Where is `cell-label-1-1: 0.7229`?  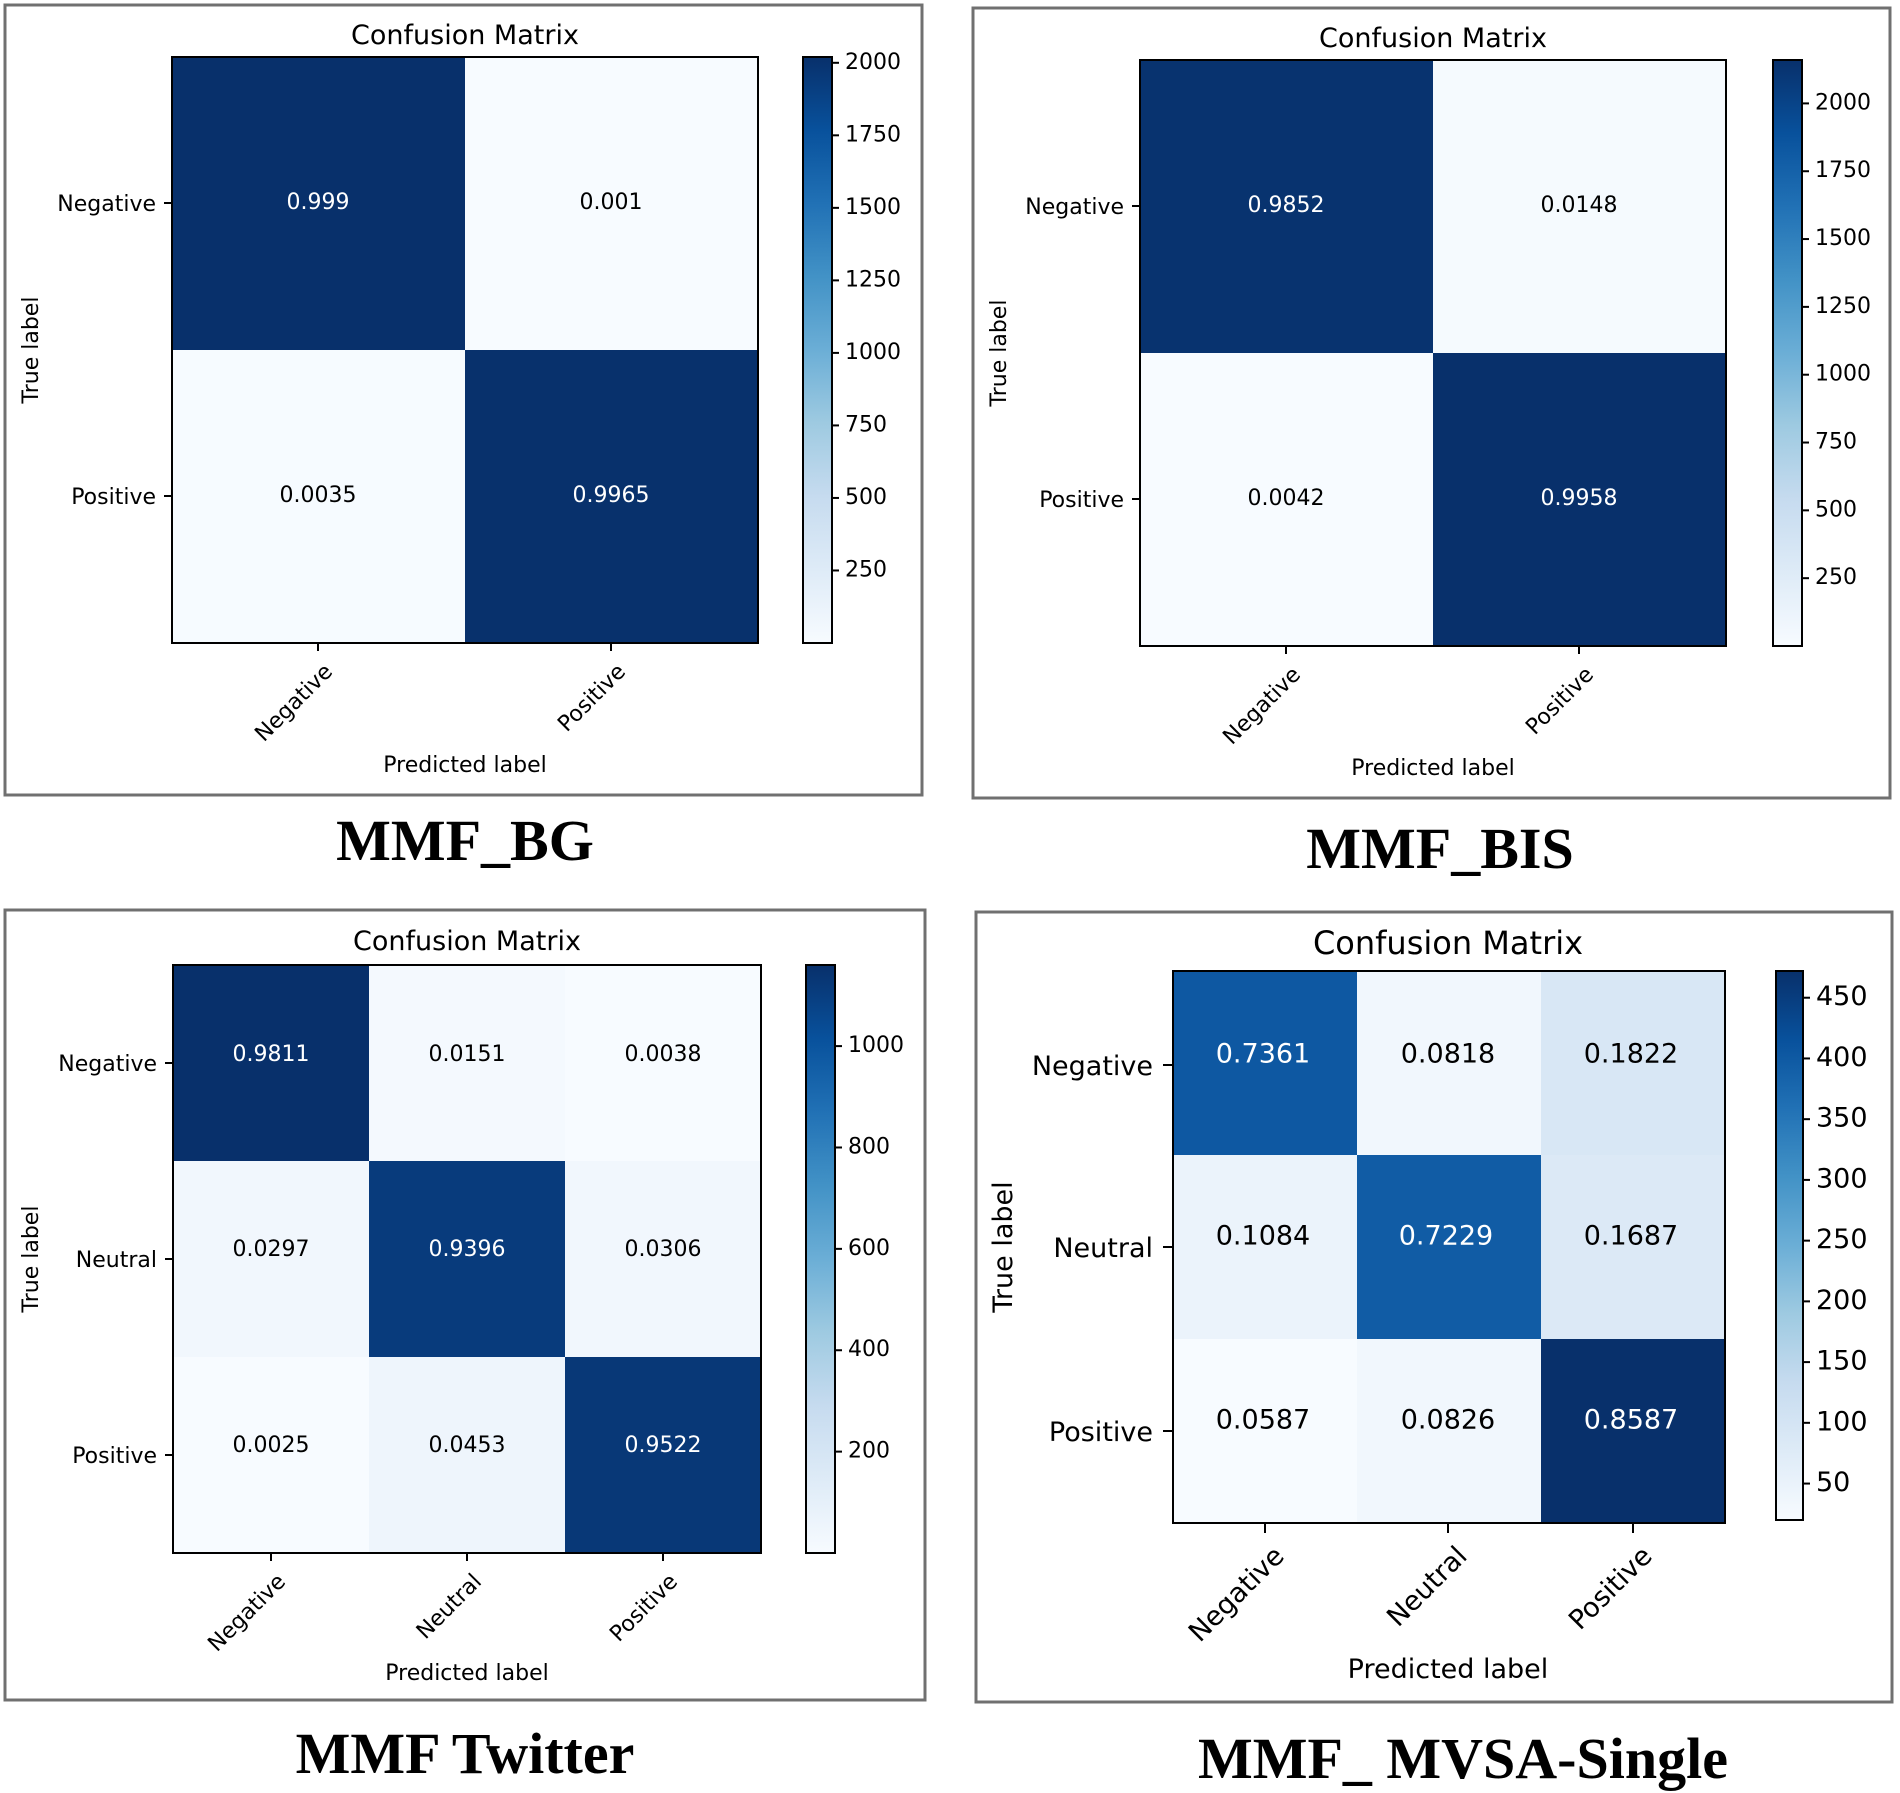
cell-label-1-1: 0.7229 is located at coordinates (1446, 1236).